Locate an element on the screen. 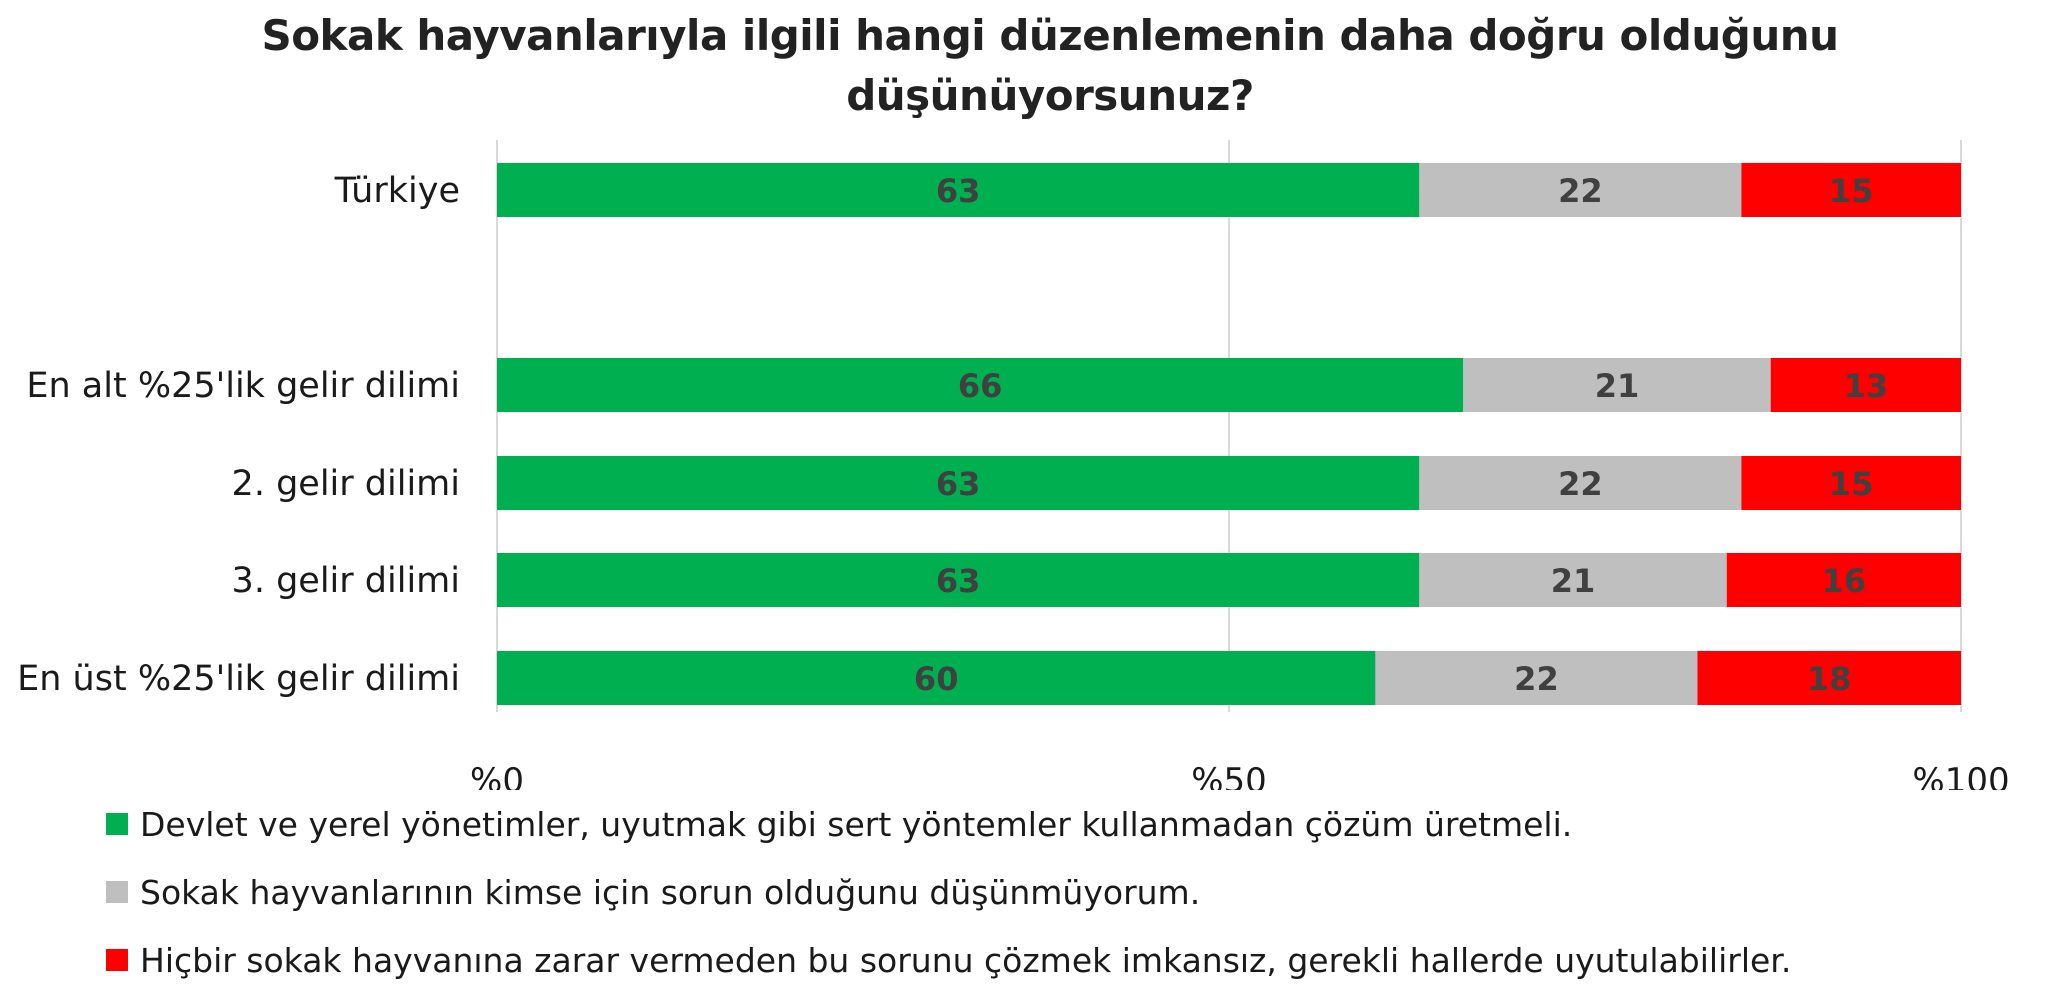  x-tick-label: %0 is located at coordinates (497, 775).